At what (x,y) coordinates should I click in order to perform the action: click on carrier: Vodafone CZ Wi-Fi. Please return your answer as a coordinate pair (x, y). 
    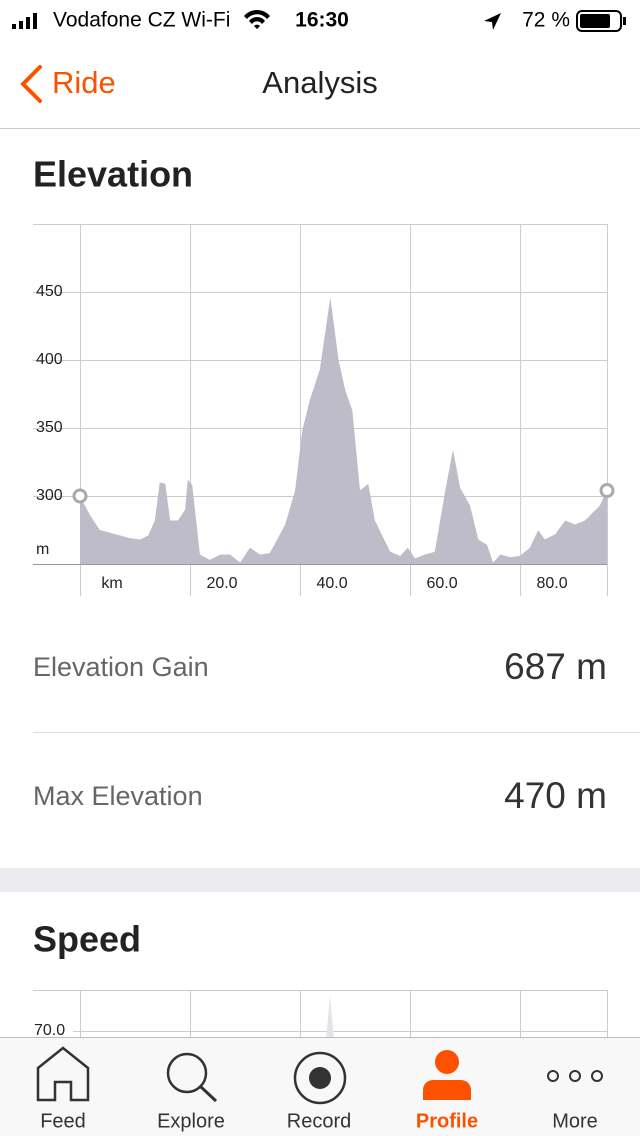
    Looking at the image, I should click on (141, 20).